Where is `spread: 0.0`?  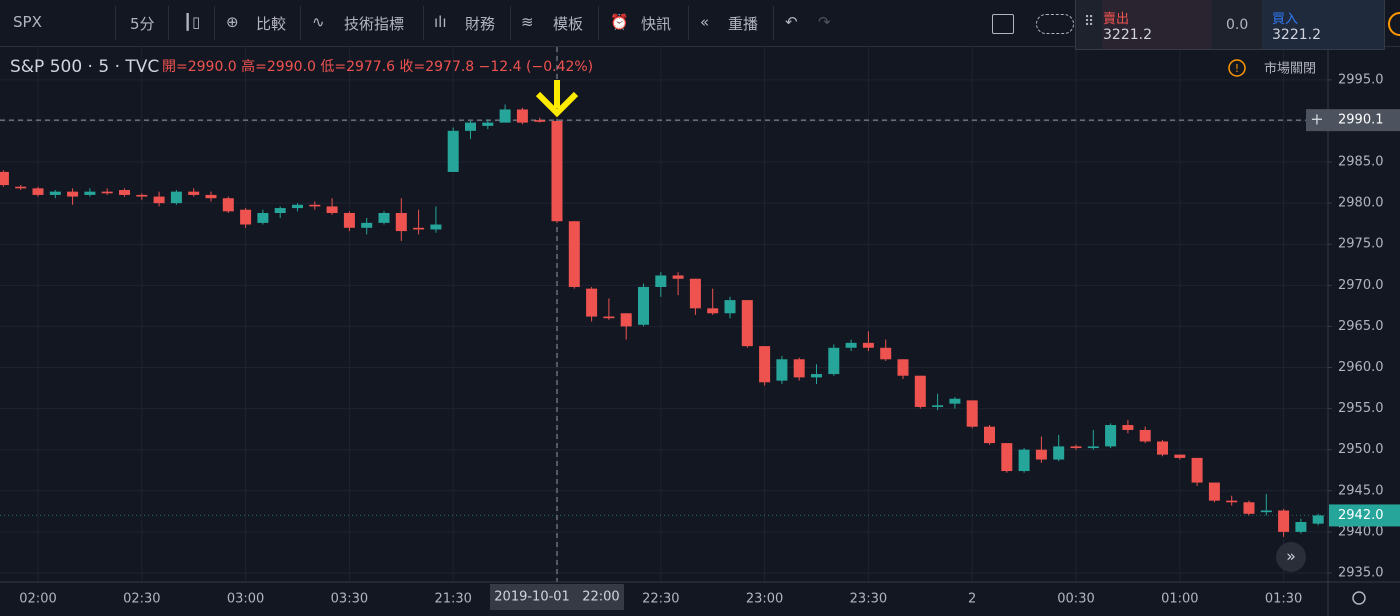 spread: 0.0 is located at coordinates (1237, 25).